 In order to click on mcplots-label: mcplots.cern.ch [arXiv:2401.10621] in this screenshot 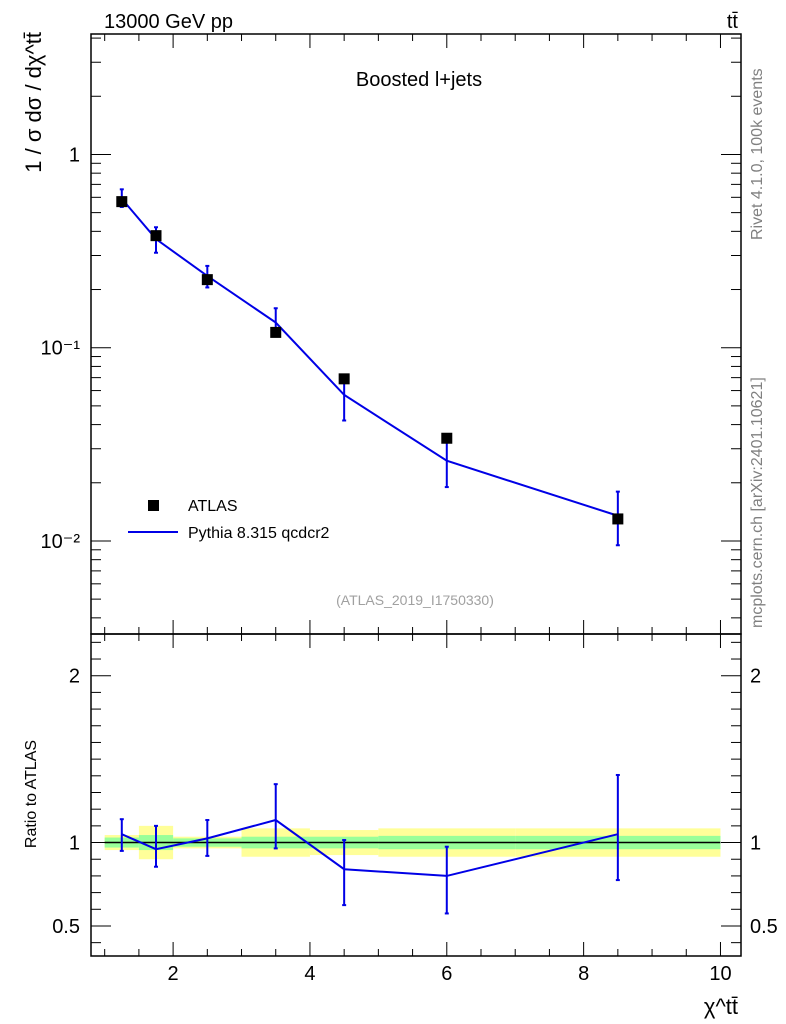, I will do `click(757, 502)`.